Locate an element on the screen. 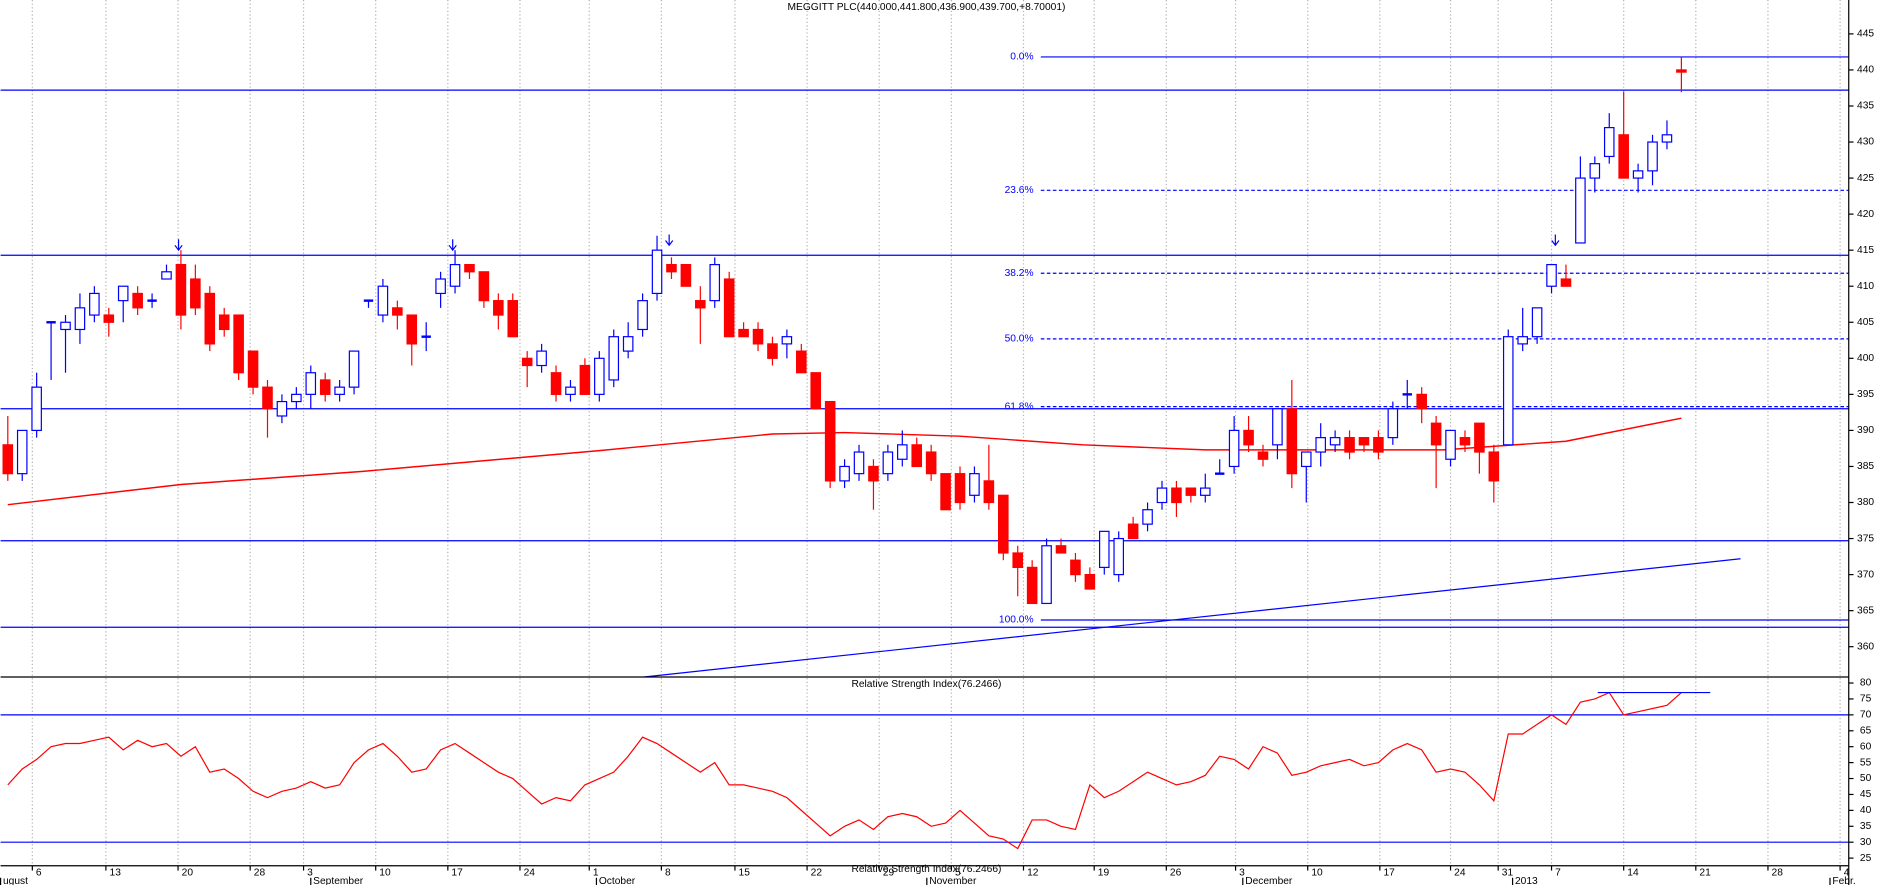  x-tick-label: 15 is located at coordinates (745, 873).